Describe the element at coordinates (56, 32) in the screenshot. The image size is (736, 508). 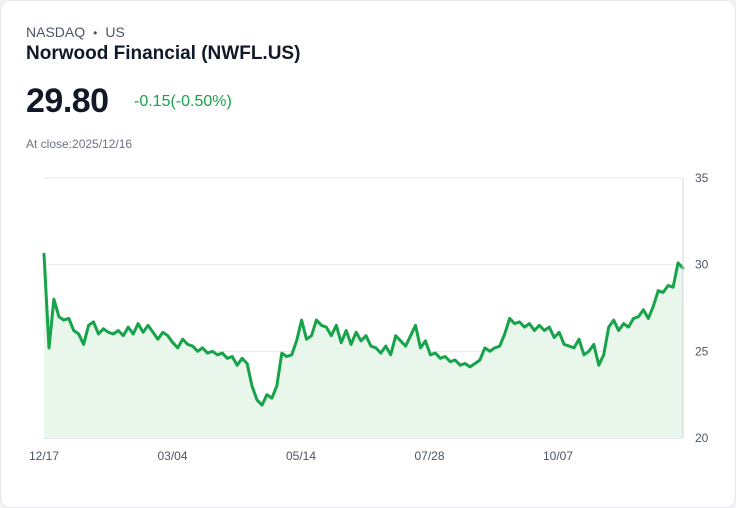
I see `exchange-name: NASDAQ` at that location.